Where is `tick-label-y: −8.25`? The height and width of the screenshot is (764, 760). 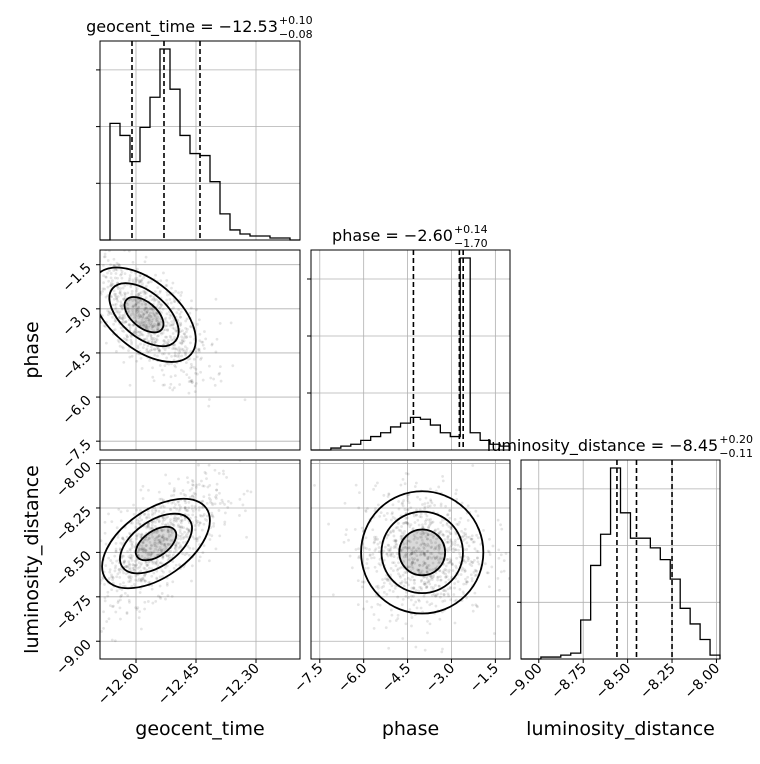 tick-label-y: −8.25 is located at coordinates (74, 524).